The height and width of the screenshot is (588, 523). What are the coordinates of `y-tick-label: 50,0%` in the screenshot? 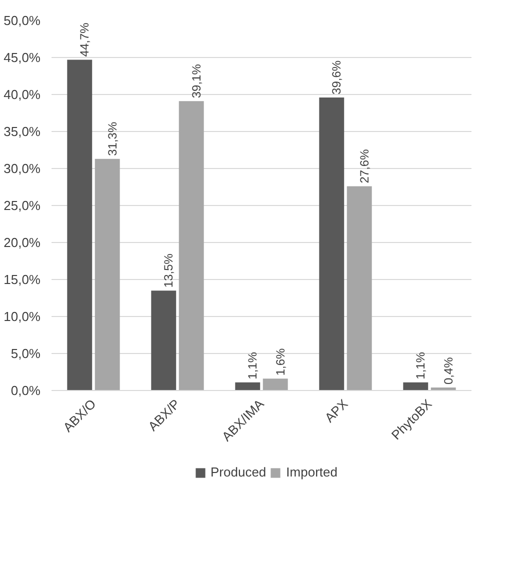 It's located at (22, 20).